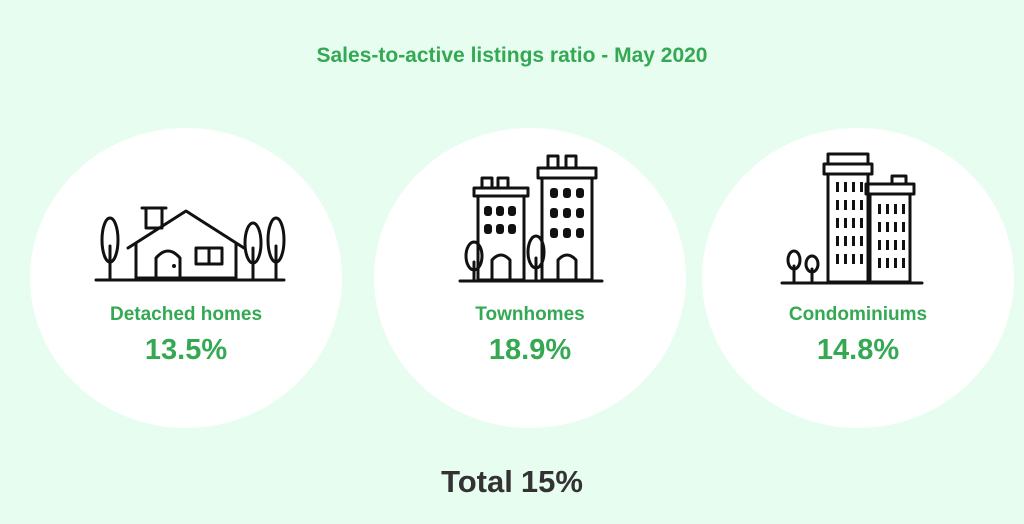 This screenshot has height=524, width=1024. What do you see at coordinates (477, 481) in the screenshot?
I see `total-label: Total` at bounding box center [477, 481].